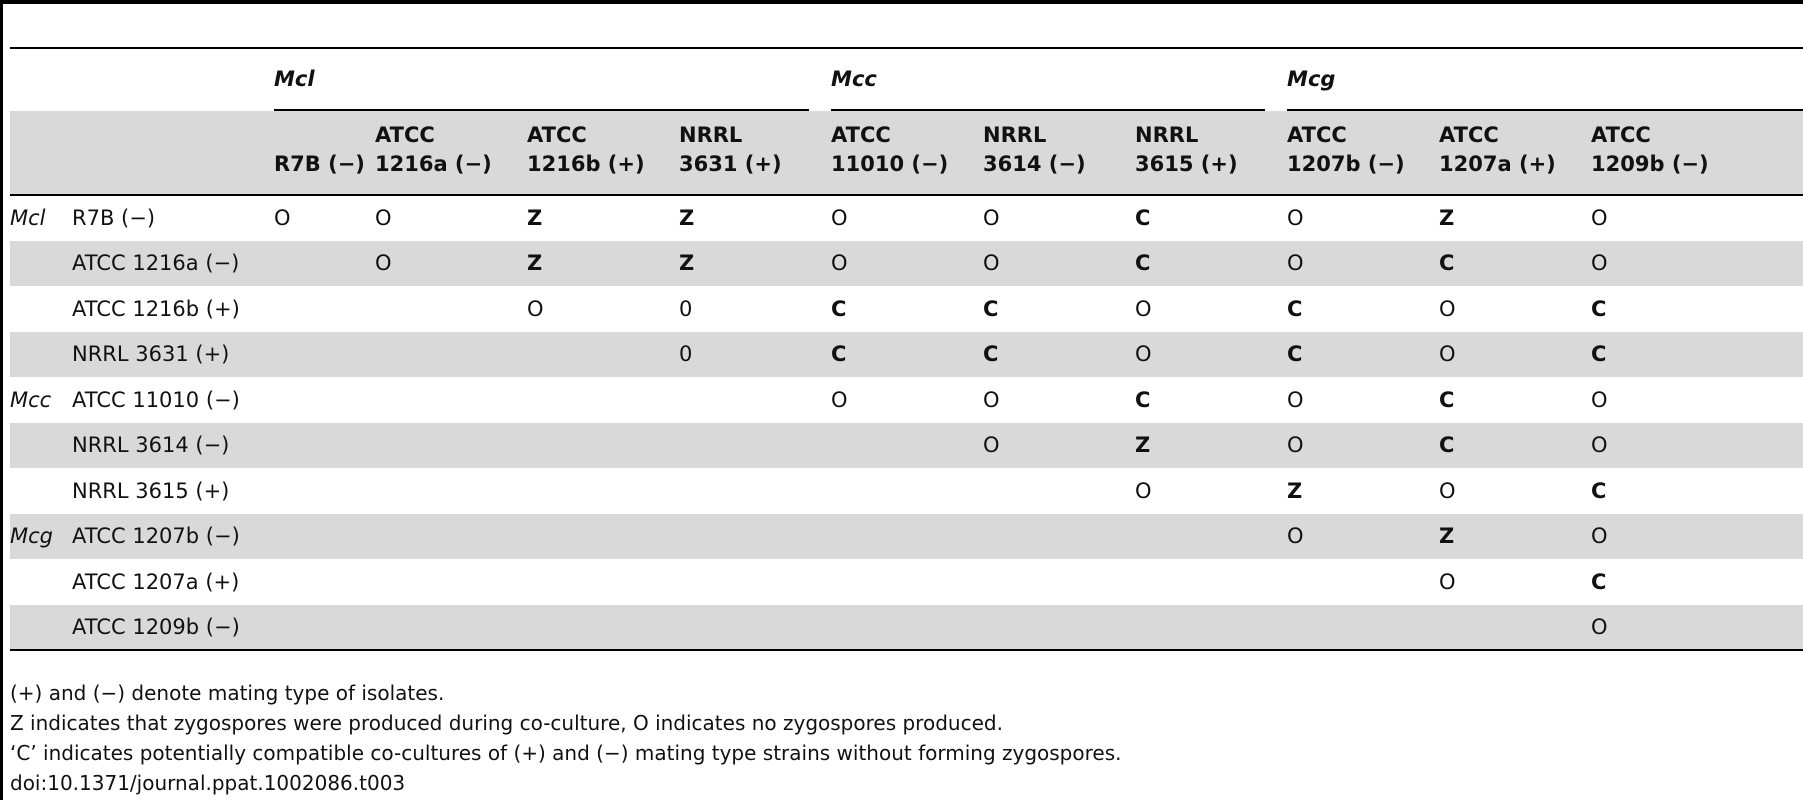  What do you see at coordinates (1, 400) in the screenshot?
I see `left-rule` at bounding box center [1, 400].